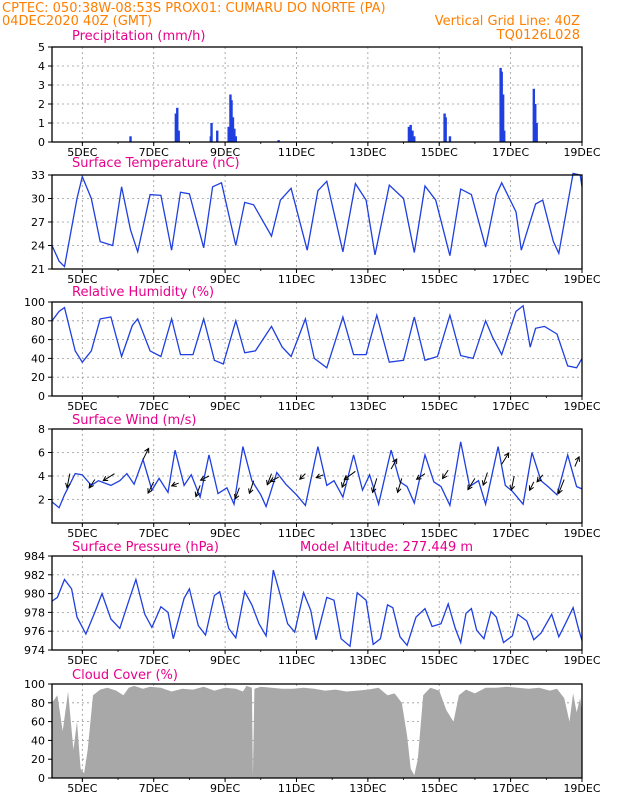  I want to click on precip-xtick-label: 7DEC, so click(154, 152).